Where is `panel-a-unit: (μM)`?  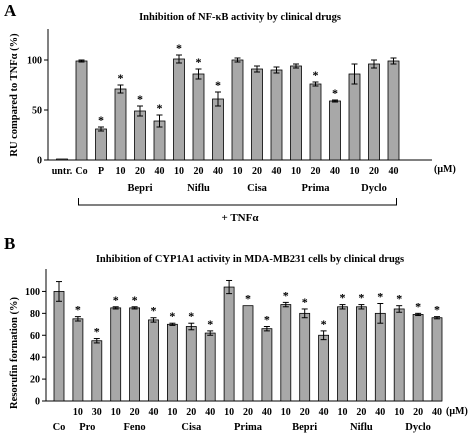 panel-a-unit: (μM) is located at coordinates (445, 169).